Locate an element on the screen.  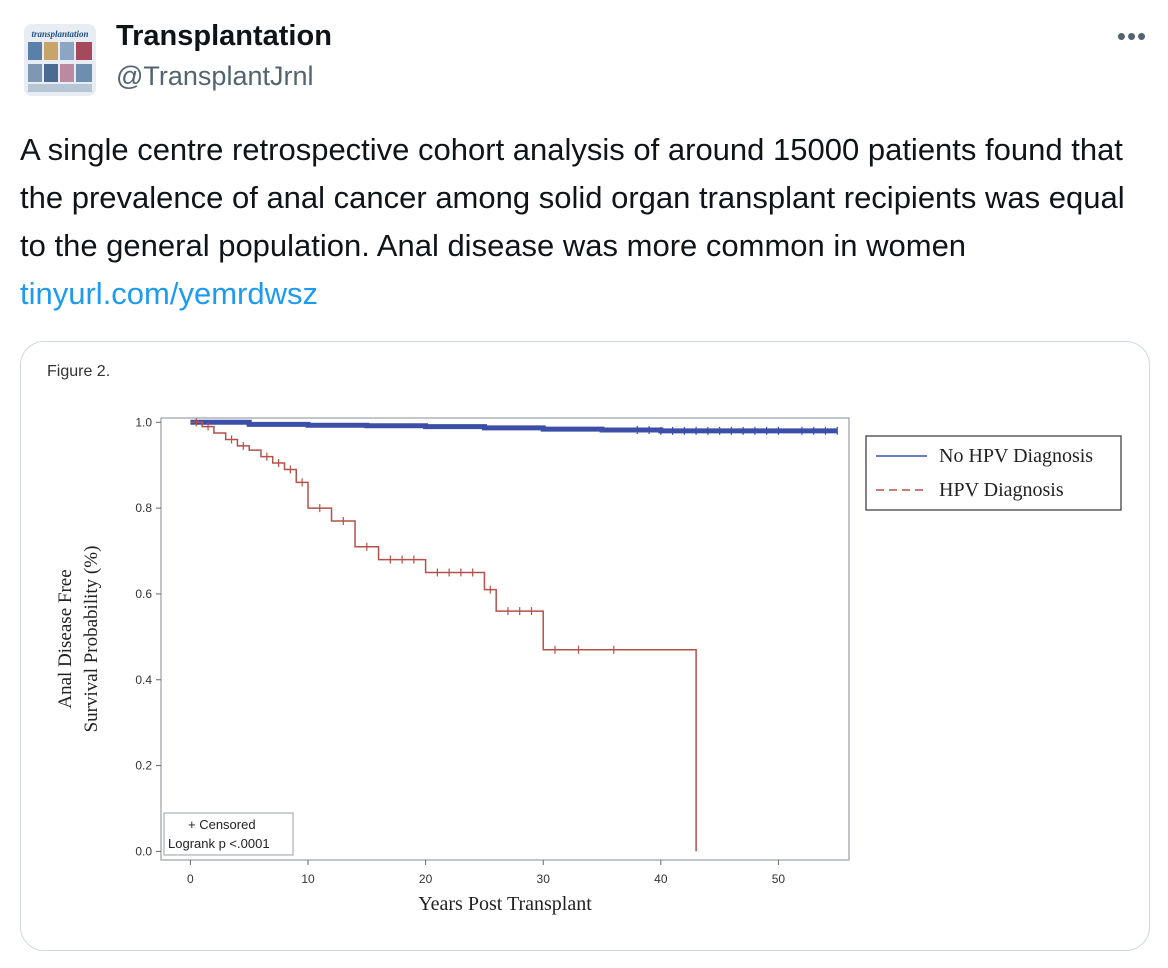
x-tick-label: 20 is located at coordinates (426, 879).